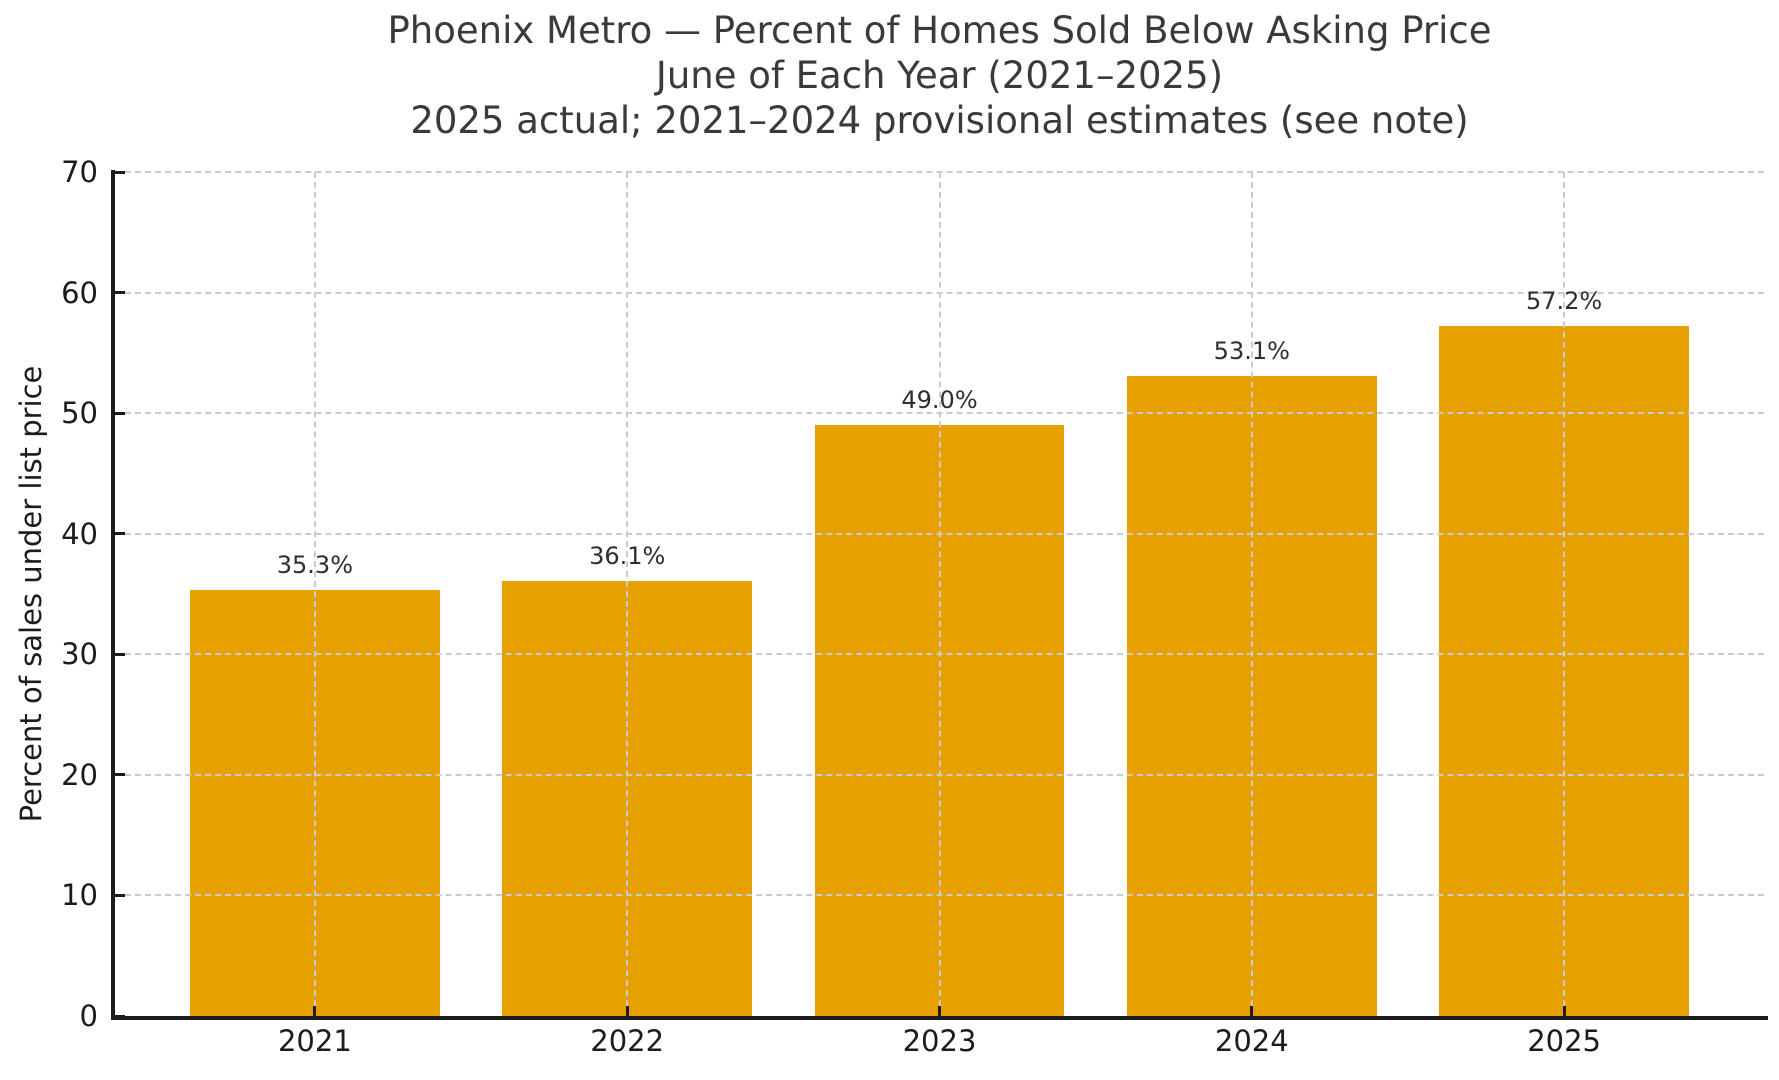  I want to click on y-tick-label-0: 0, so click(88, 1016).